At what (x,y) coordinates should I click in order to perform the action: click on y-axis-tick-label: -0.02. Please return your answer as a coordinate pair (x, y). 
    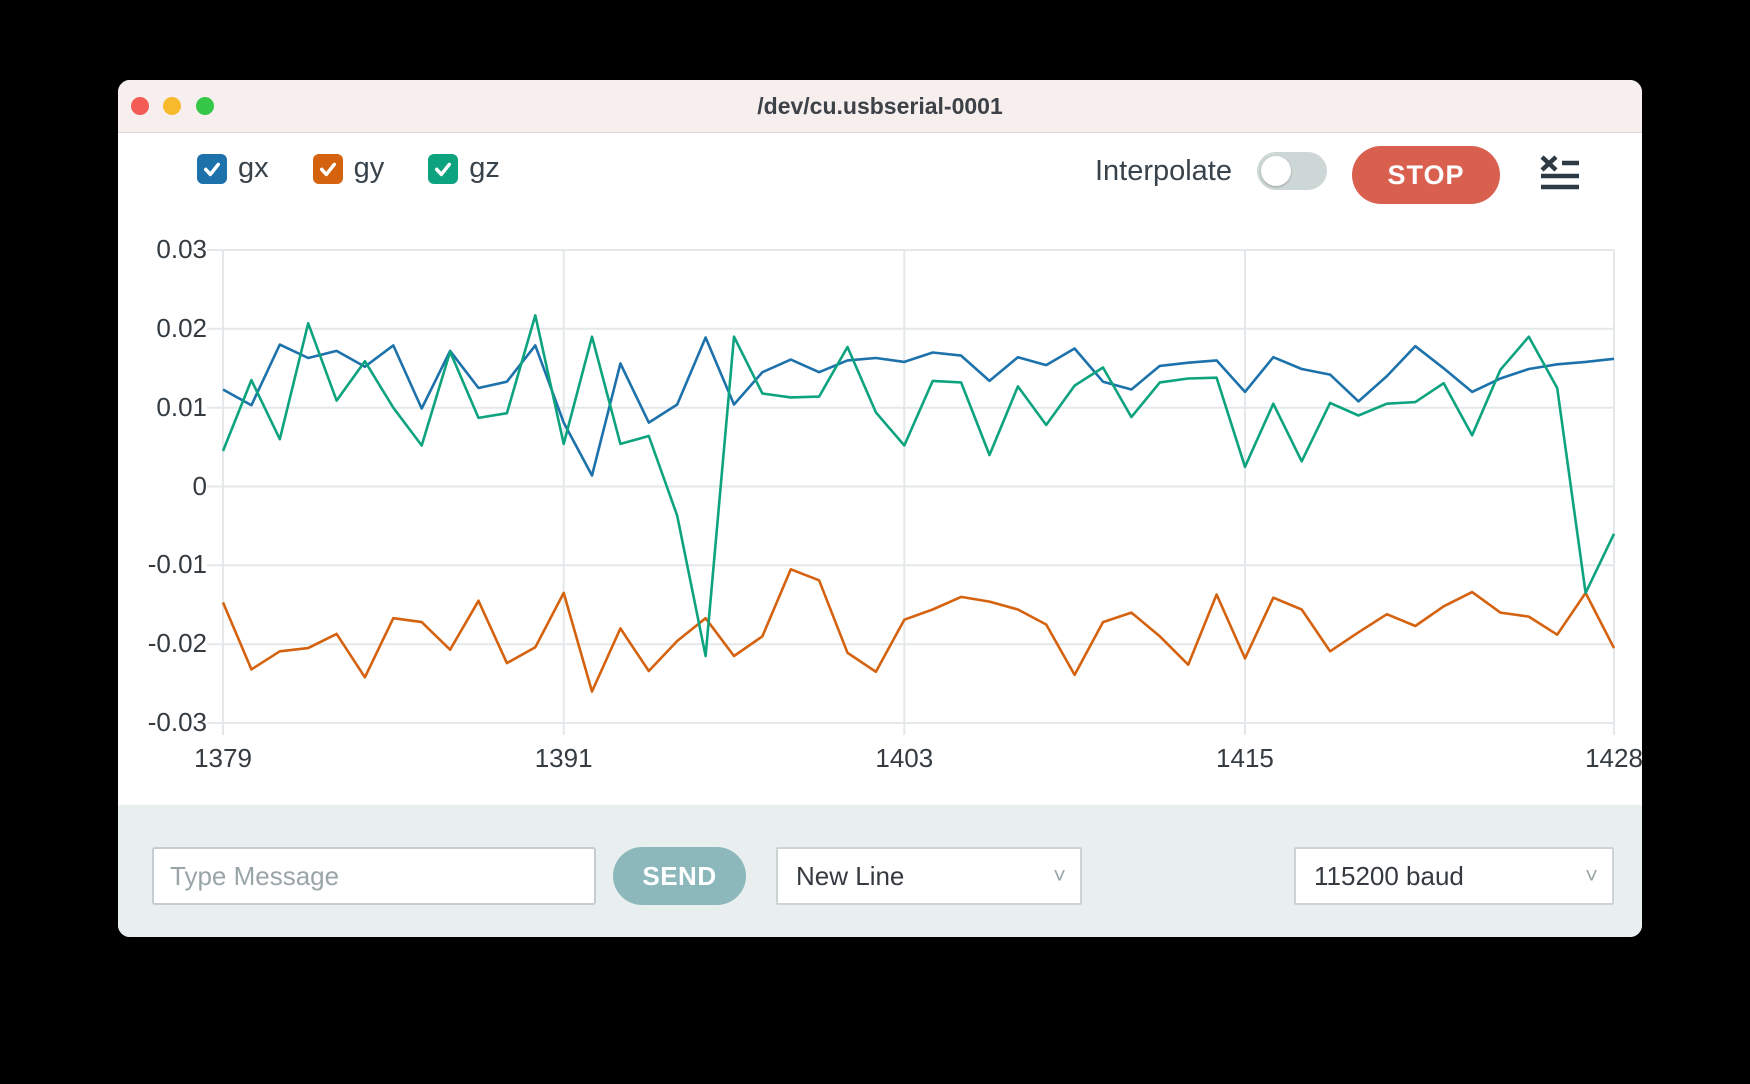
    Looking at the image, I should click on (177, 643).